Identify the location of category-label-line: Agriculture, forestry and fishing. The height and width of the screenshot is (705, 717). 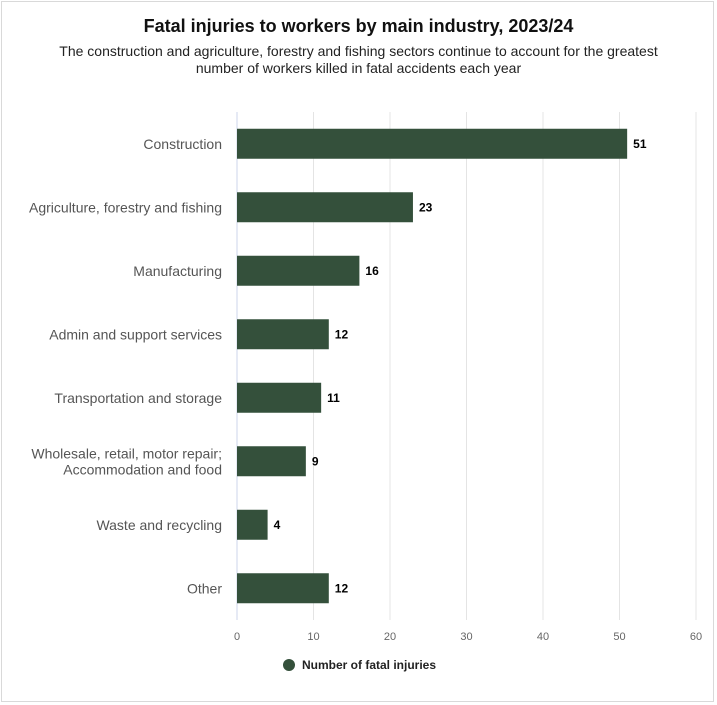
(125, 207).